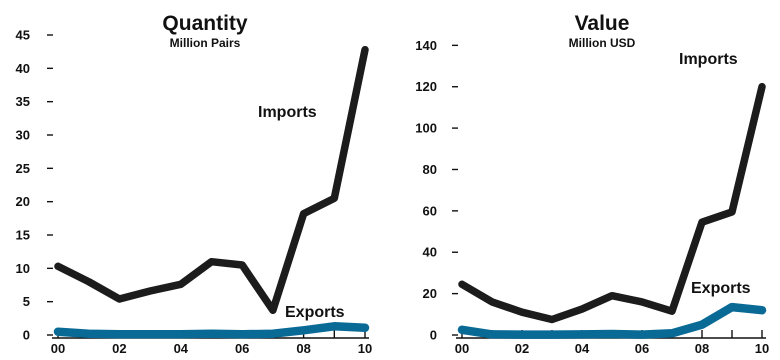 The width and height of the screenshot is (780, 360). Describe the element at coordinates (23, 135) in the screenshot. I see `quantity-y-tick-label: 30` at that location.